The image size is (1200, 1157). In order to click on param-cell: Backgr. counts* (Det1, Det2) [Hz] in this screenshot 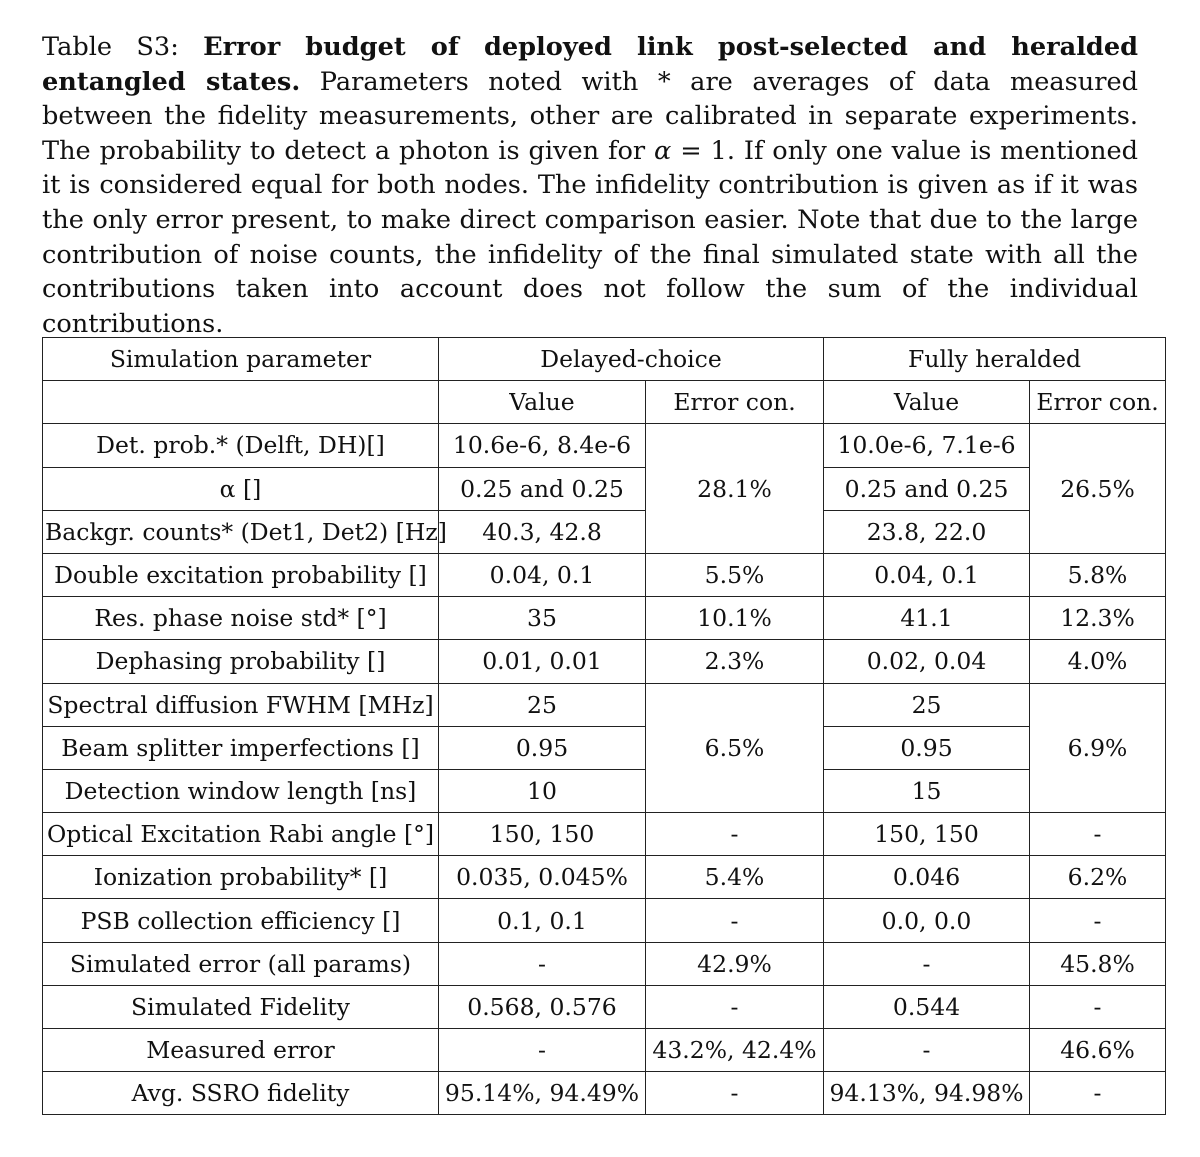, I will do `click(244, 531)`.